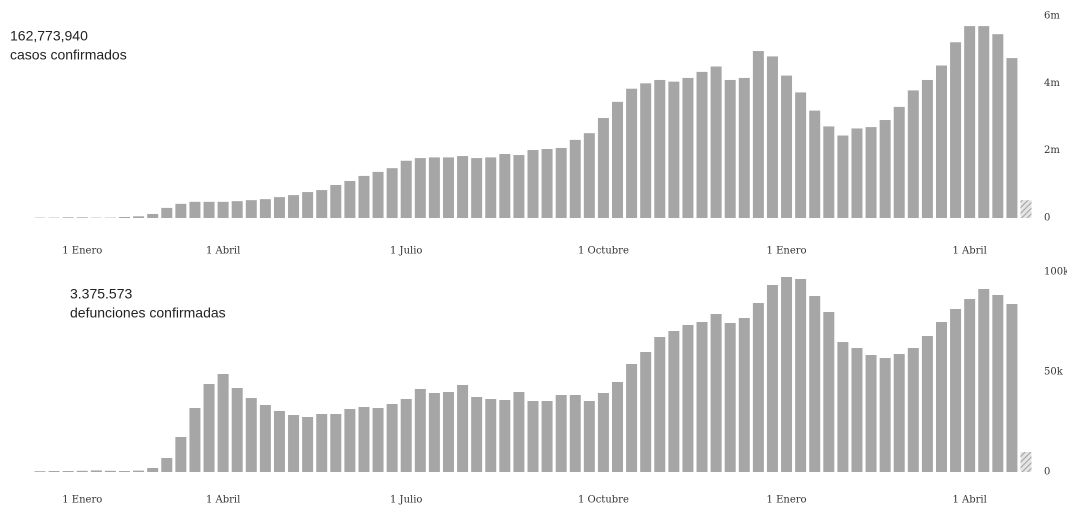  What do you see at coordinates (1052, 150) in the screenshot?
I see `y-tick-label: 2m` at bounding box center [1052, 150].